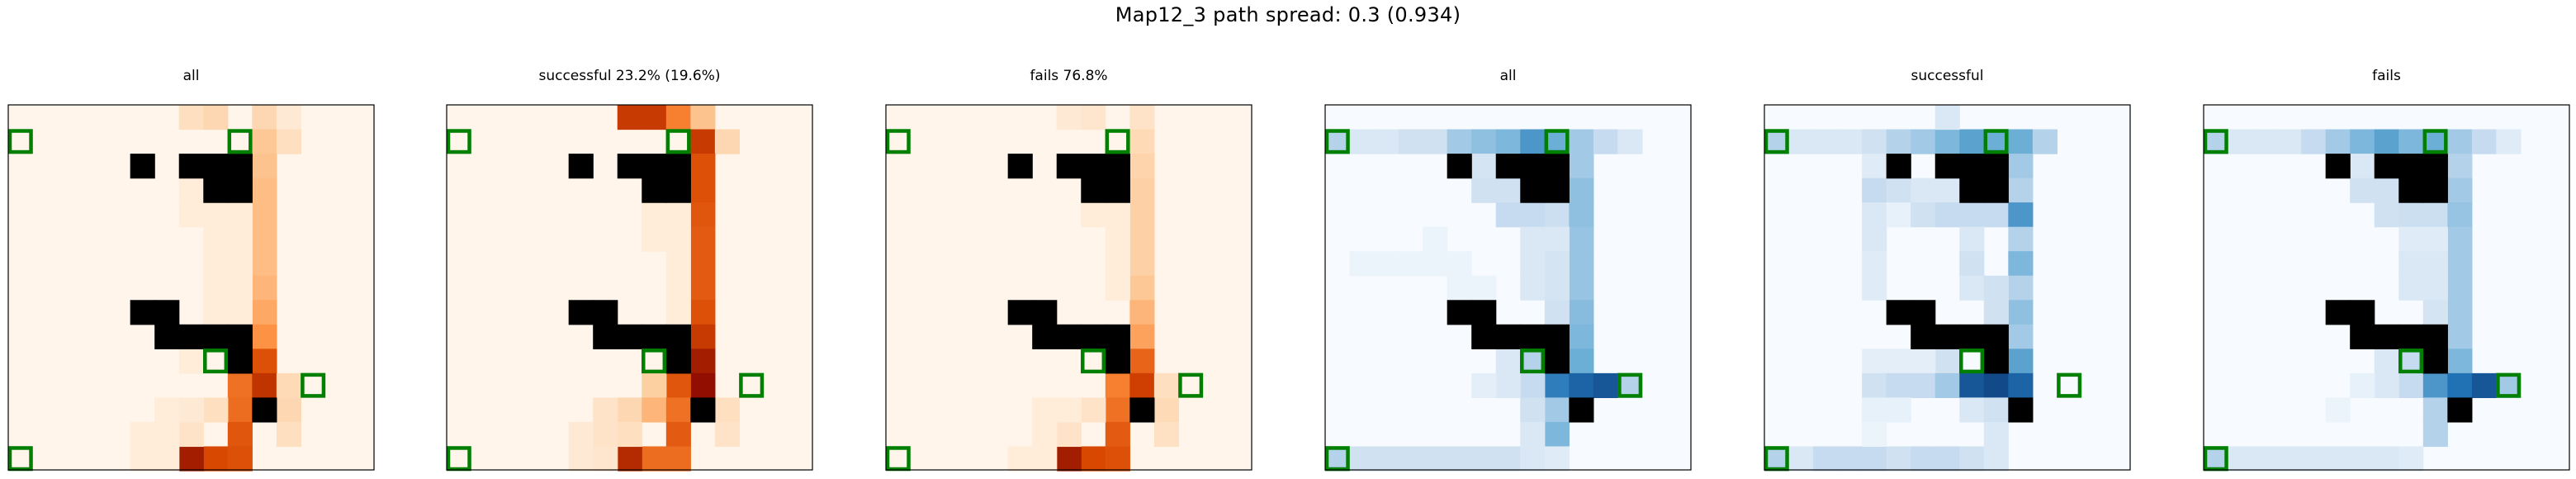 This screenshot has width=2576, height=479. Describe the element at coordinates (1508, 270) in the screenshot. I see `heatmap-panel-4: all` at that location.